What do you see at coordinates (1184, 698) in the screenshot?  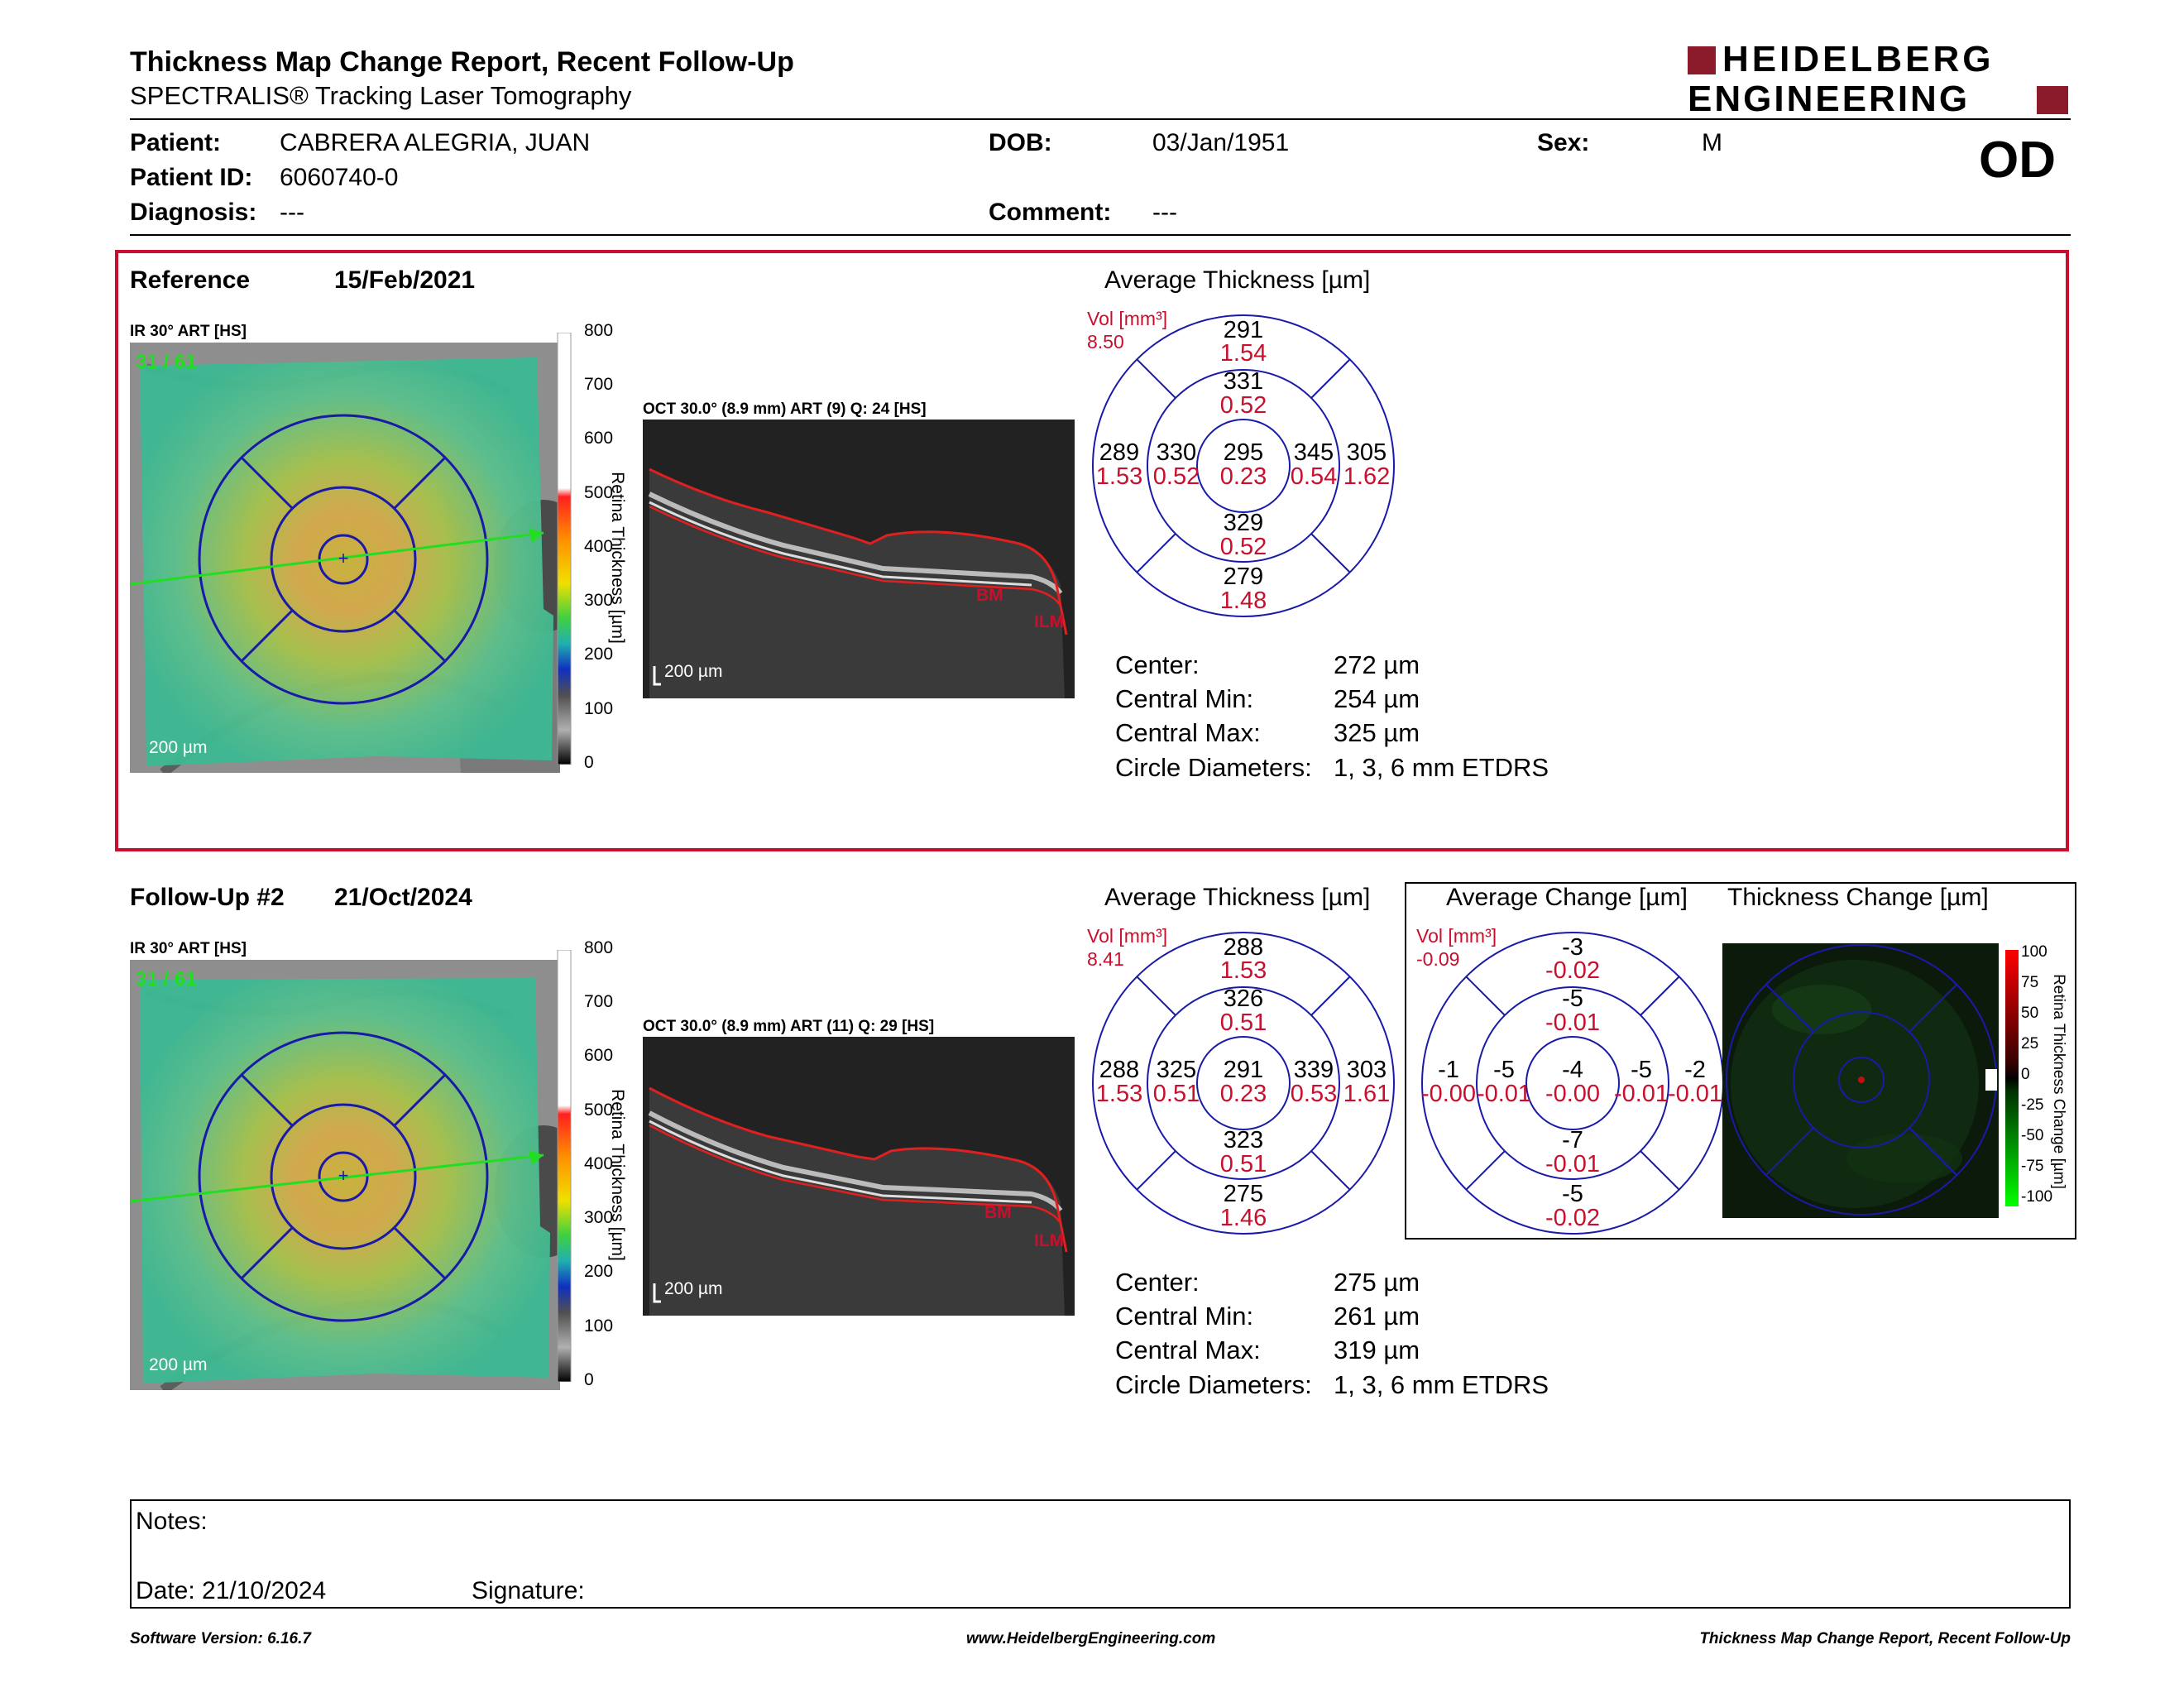 I see `ref-stat-min-label: Central Min:` at bounding box center [1184, 698].